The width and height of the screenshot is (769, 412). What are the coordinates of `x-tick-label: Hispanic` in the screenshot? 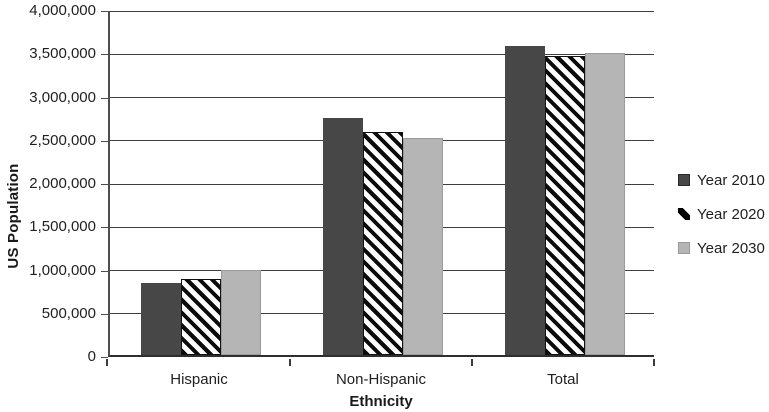 It's located at (199, 379).